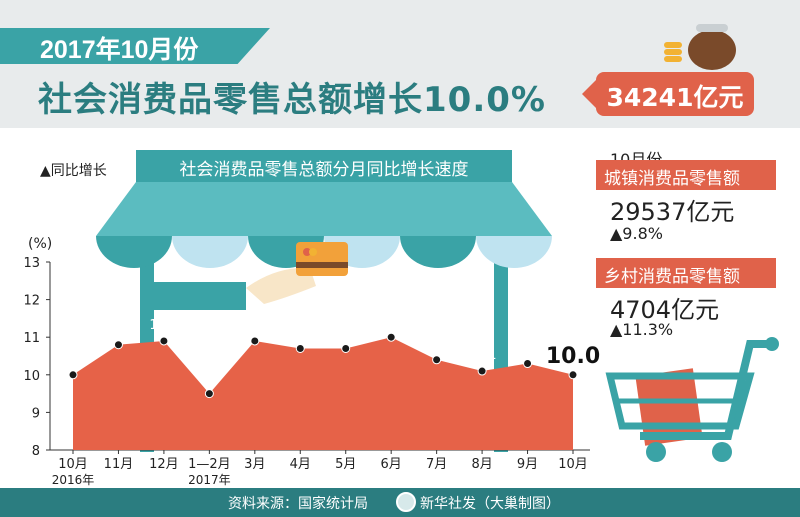 This screenshot has width=800, height=517. What do you see at coordinates (672, 179) in the screenshot?
I see `urban-sales-label: 城镇消费品零售额` at bounding box center [672, 179].